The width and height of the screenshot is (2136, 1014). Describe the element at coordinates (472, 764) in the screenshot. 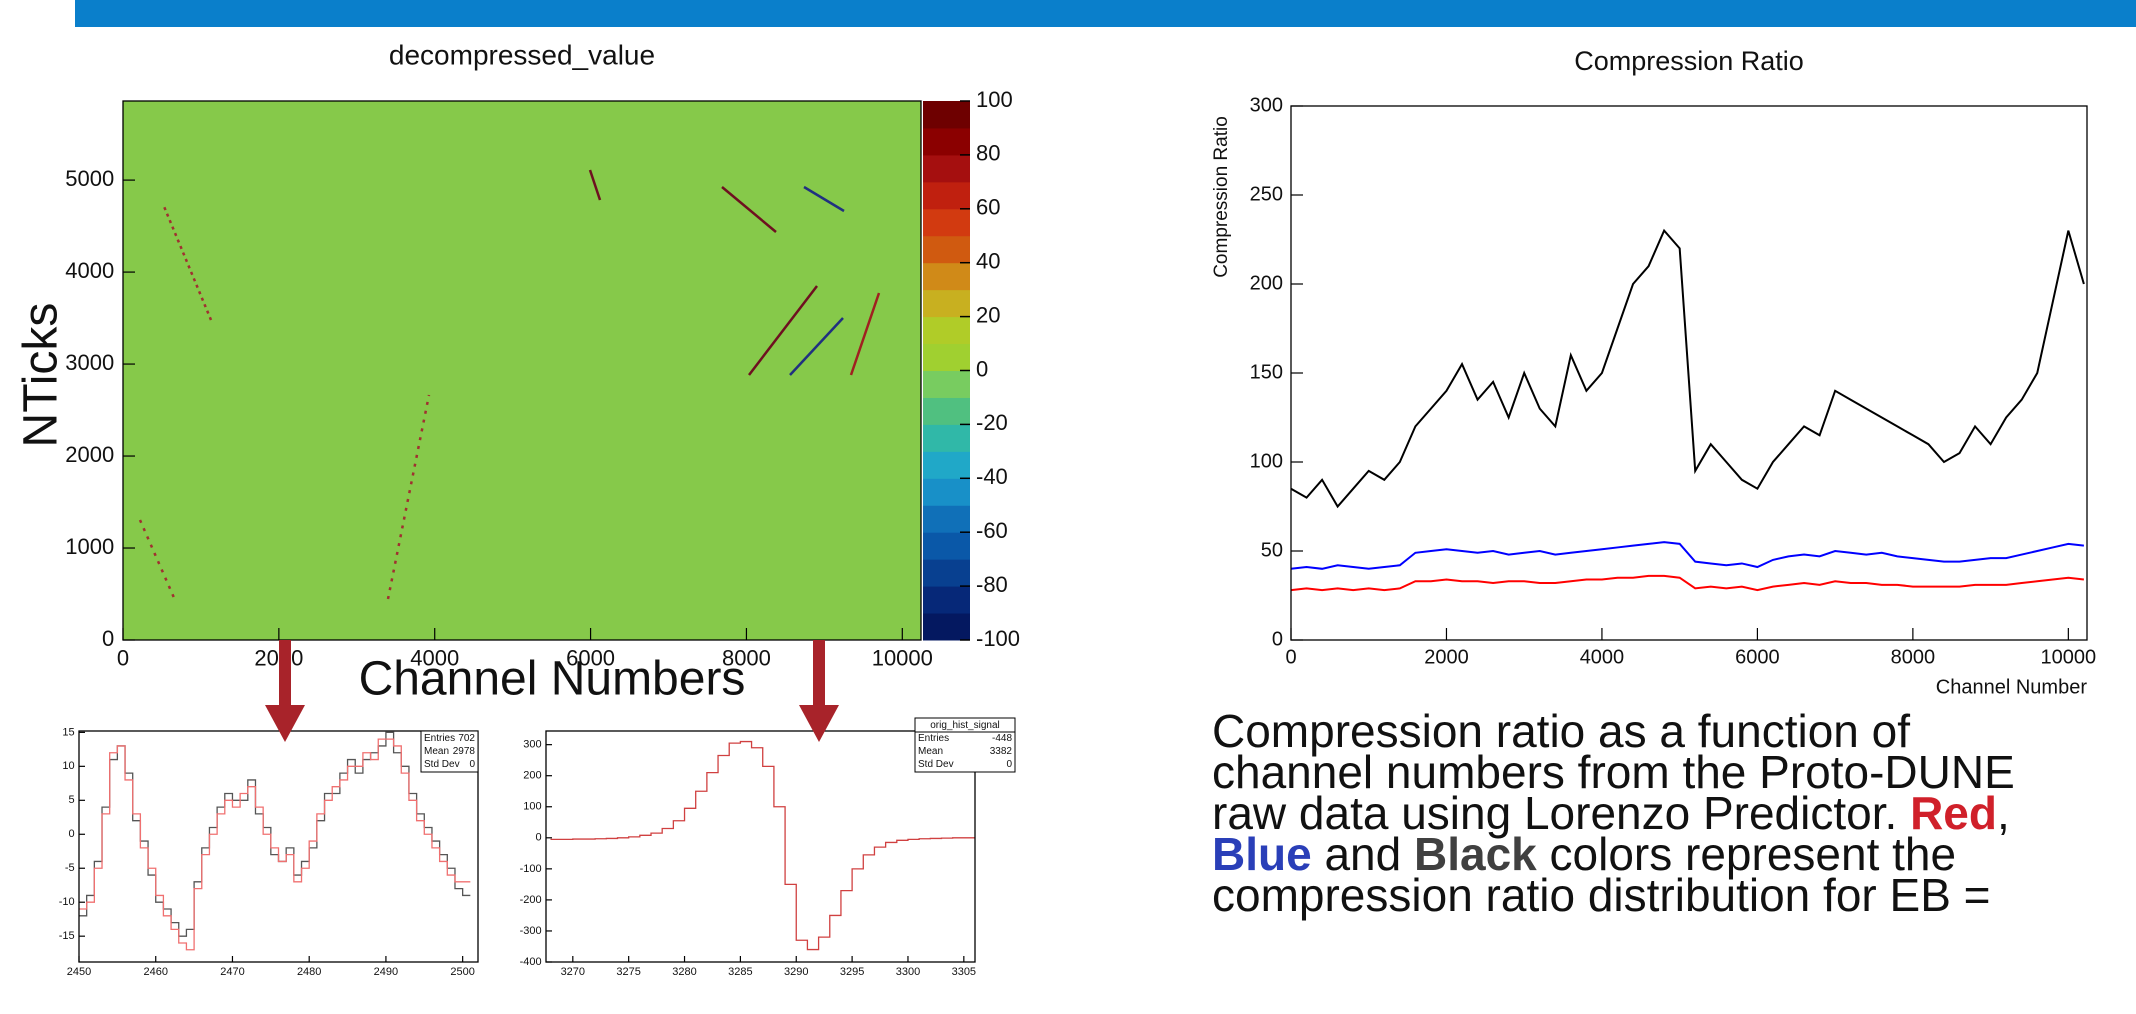

I see `stats-value: 0` at that location.